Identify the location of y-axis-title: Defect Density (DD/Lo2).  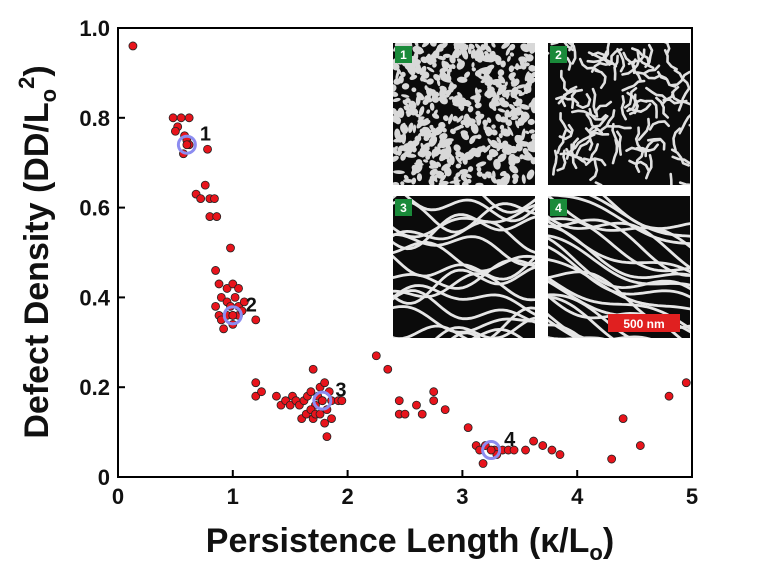
(37, 251).